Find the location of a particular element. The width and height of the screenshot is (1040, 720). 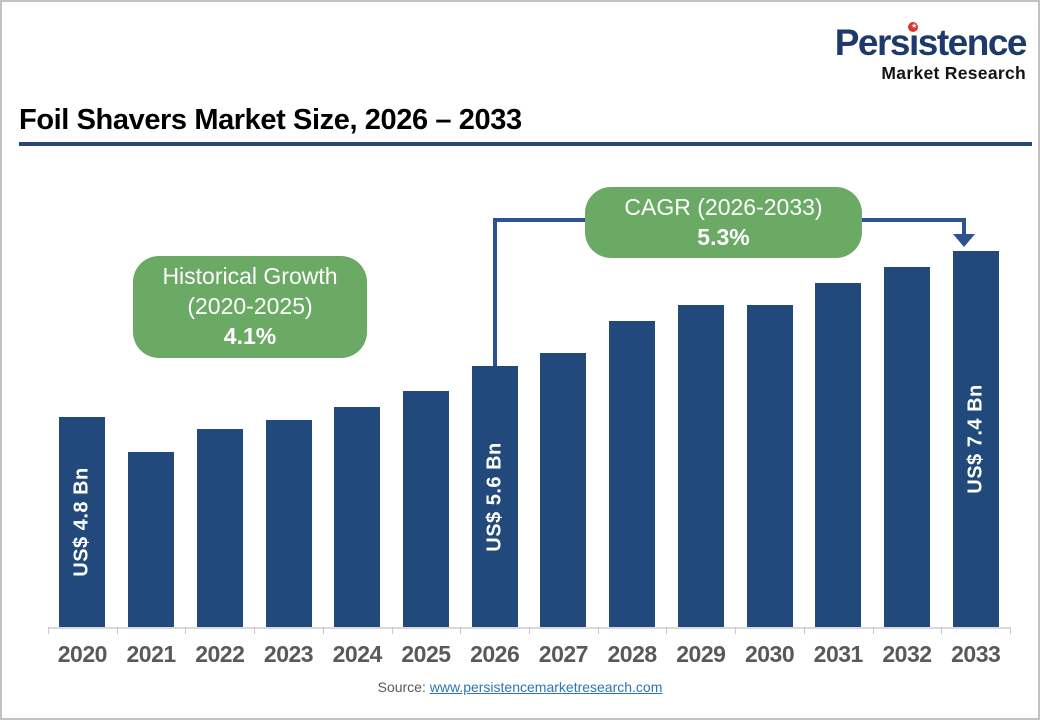

bar-cell-2024 is located at coordinates (357, 517).